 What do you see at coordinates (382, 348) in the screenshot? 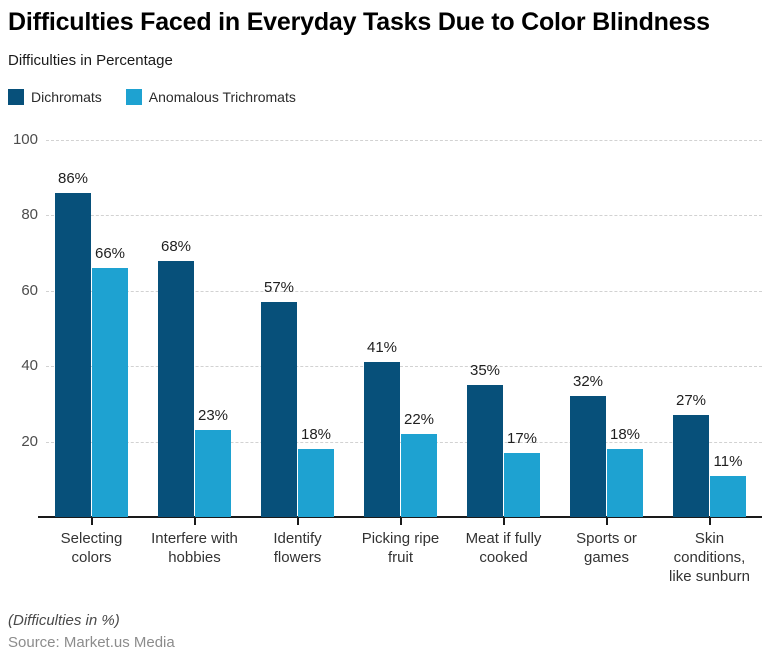
I see `bar-value-label: 41%` at bounding box center [382, 348].